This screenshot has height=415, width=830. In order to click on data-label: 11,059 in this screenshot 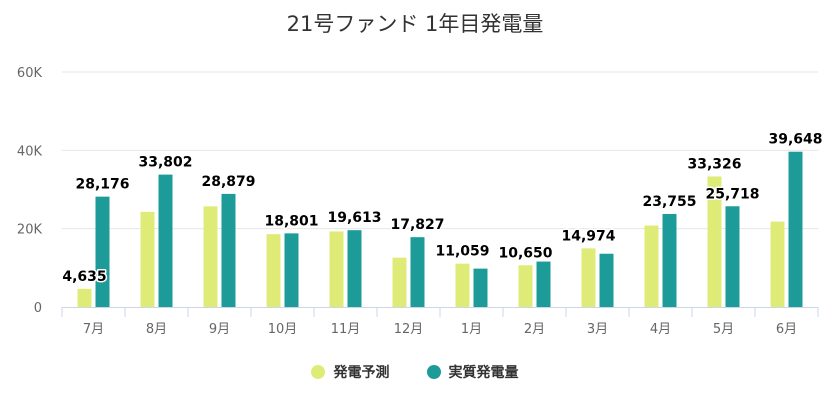, I will do `click(462, 252)`.